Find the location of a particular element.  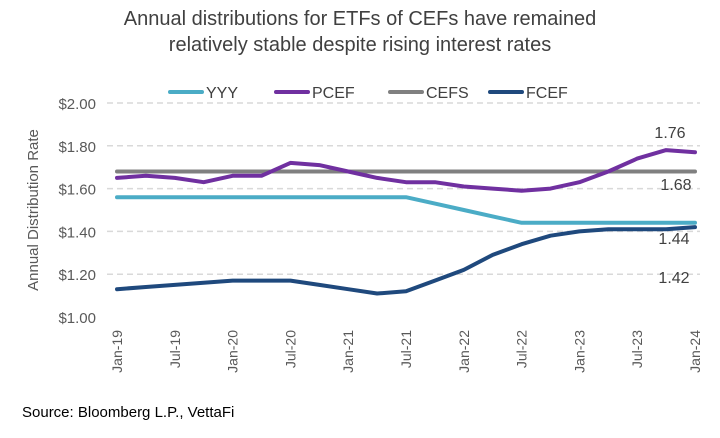

data-label-cefs: 1.68 is located at coordinates (675, 185).